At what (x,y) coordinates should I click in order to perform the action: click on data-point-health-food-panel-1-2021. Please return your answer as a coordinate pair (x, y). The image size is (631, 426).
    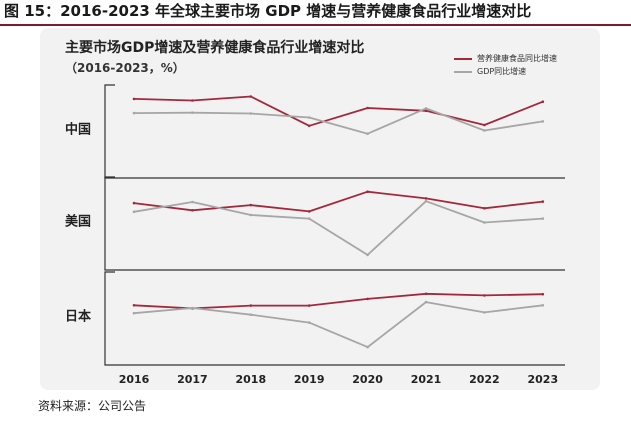
    Looking at the image, I should click on (426, 198).